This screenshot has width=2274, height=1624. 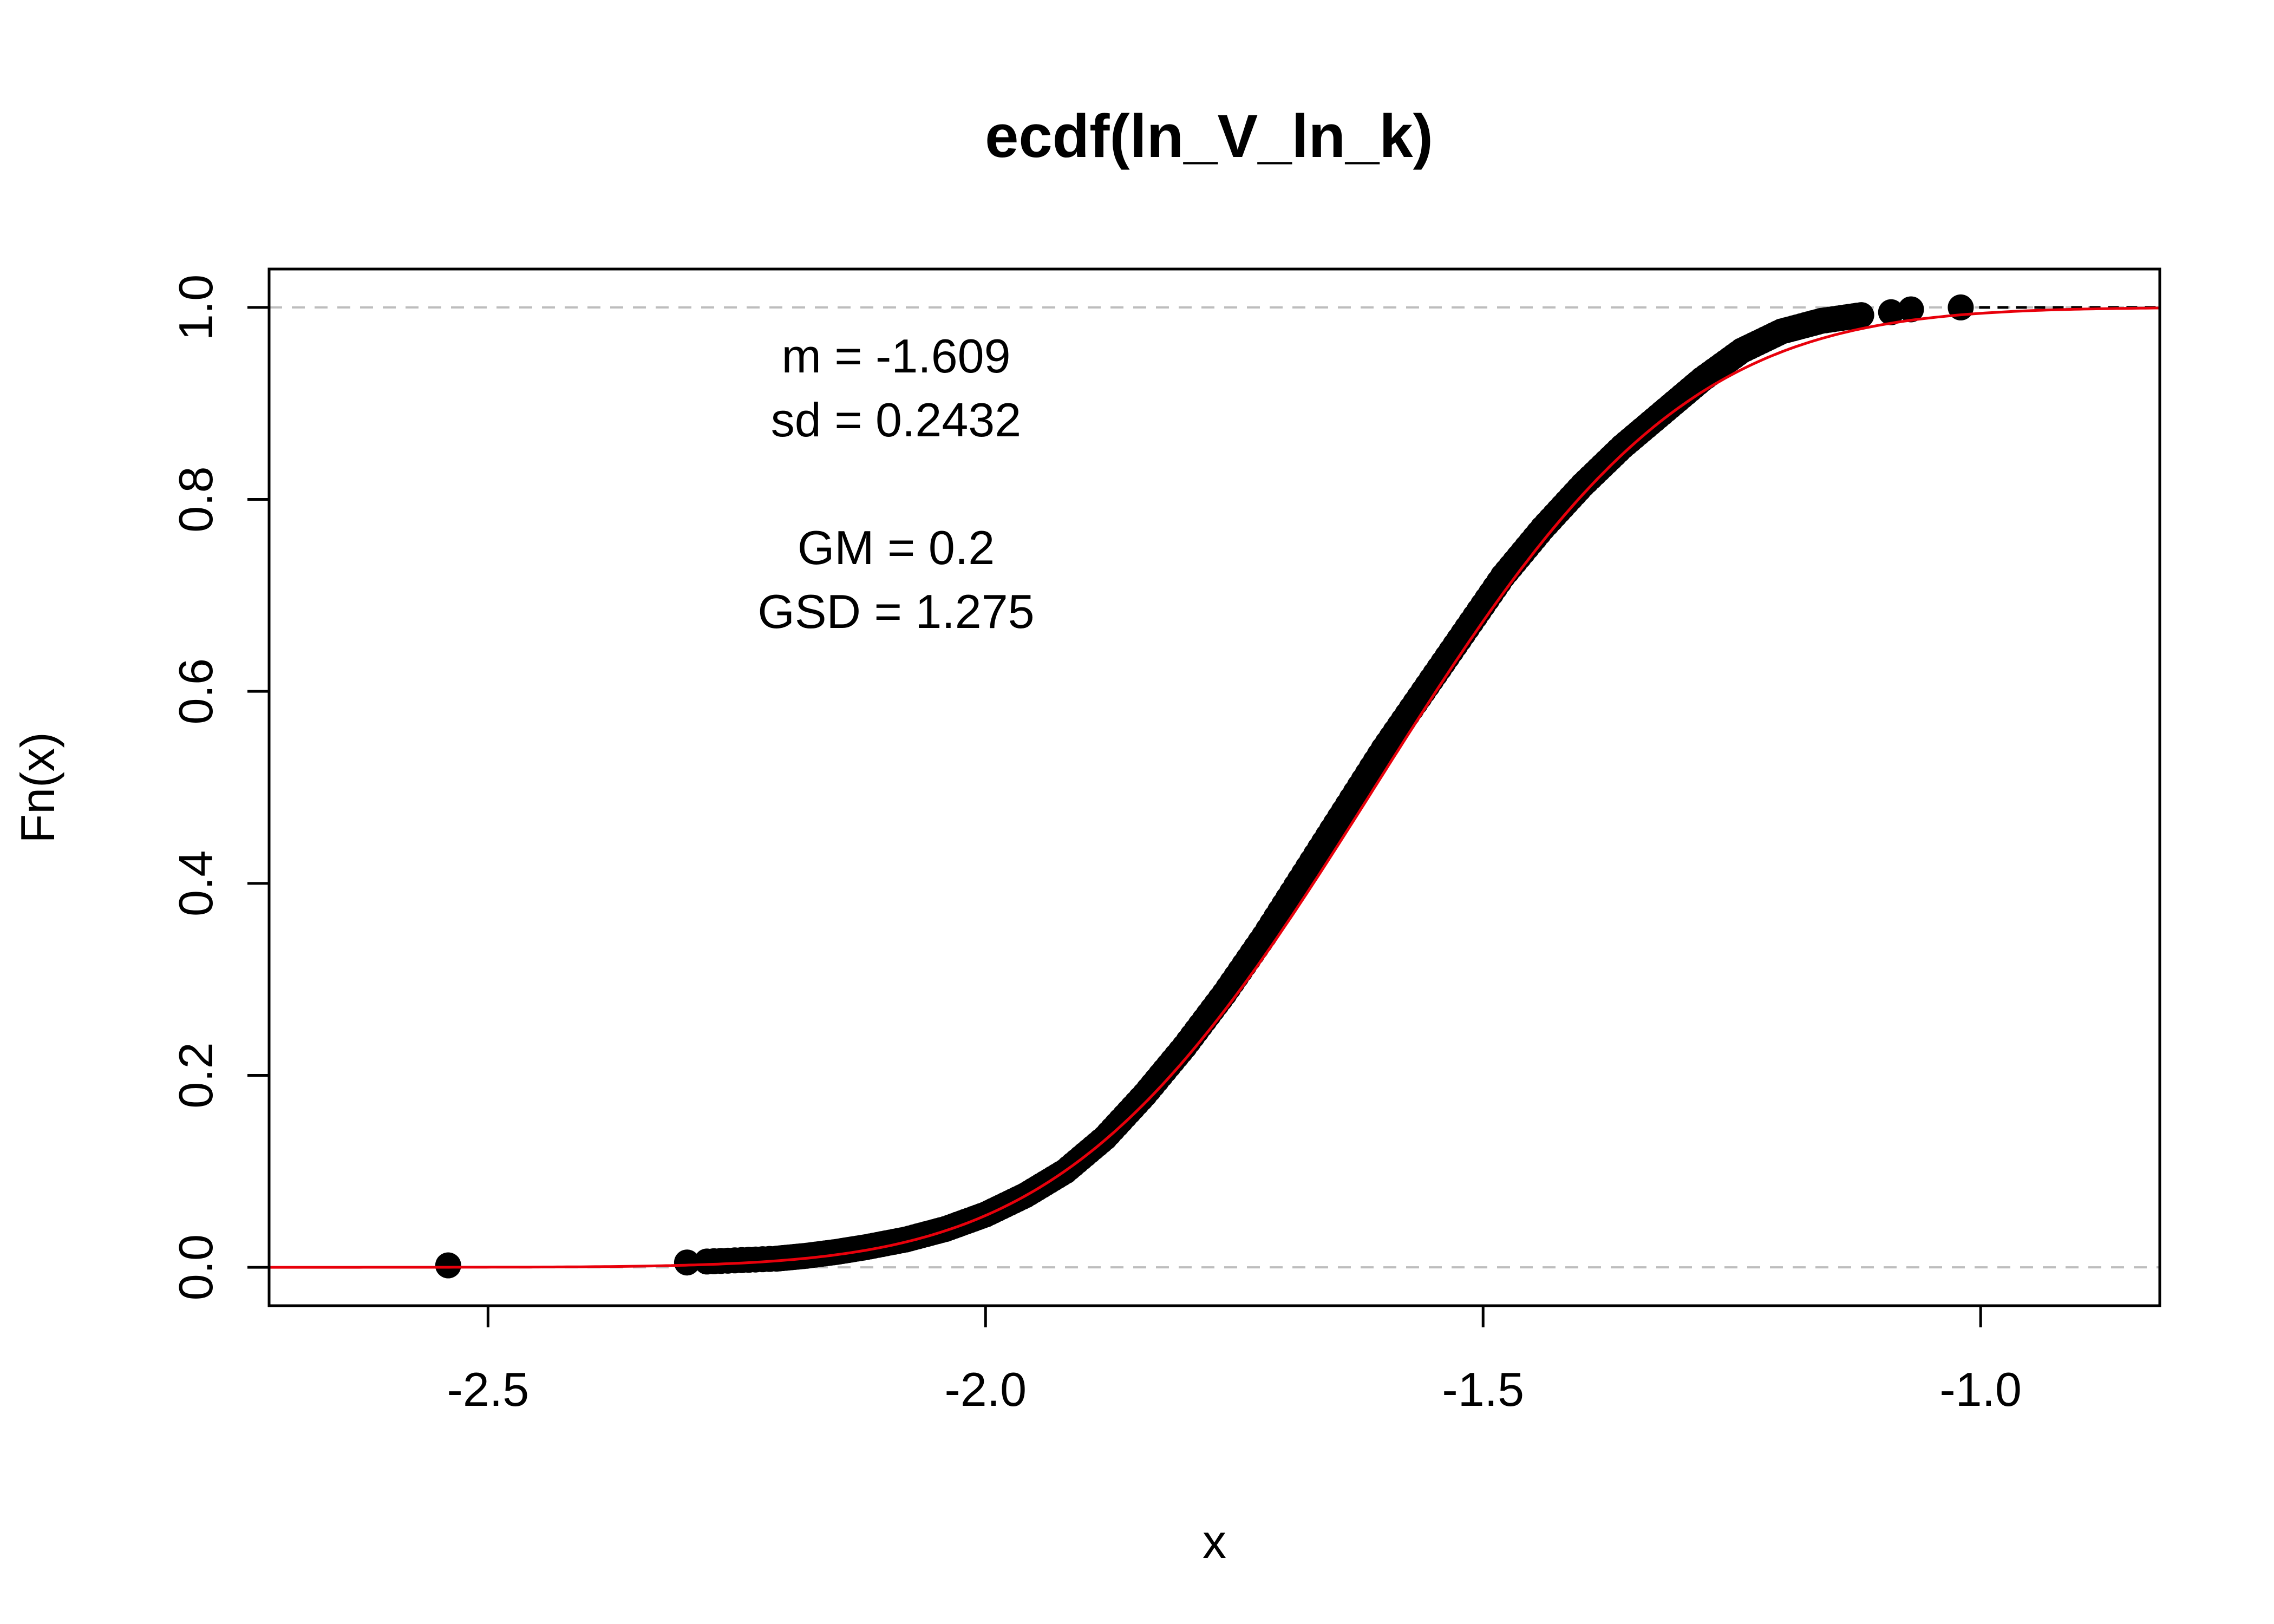 What do you see at coordinates (1483, 1390) in the screenshot?
I see `x-tick-label: -1.5` at bounding box center [1483, 1390].